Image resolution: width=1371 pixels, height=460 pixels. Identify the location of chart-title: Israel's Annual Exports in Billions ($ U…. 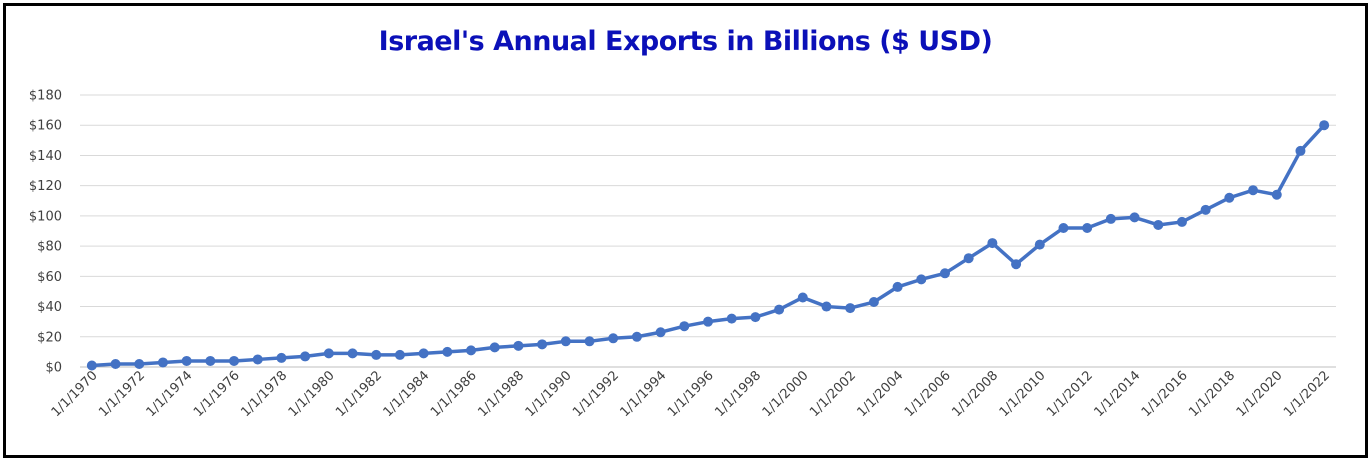
(685, 41).